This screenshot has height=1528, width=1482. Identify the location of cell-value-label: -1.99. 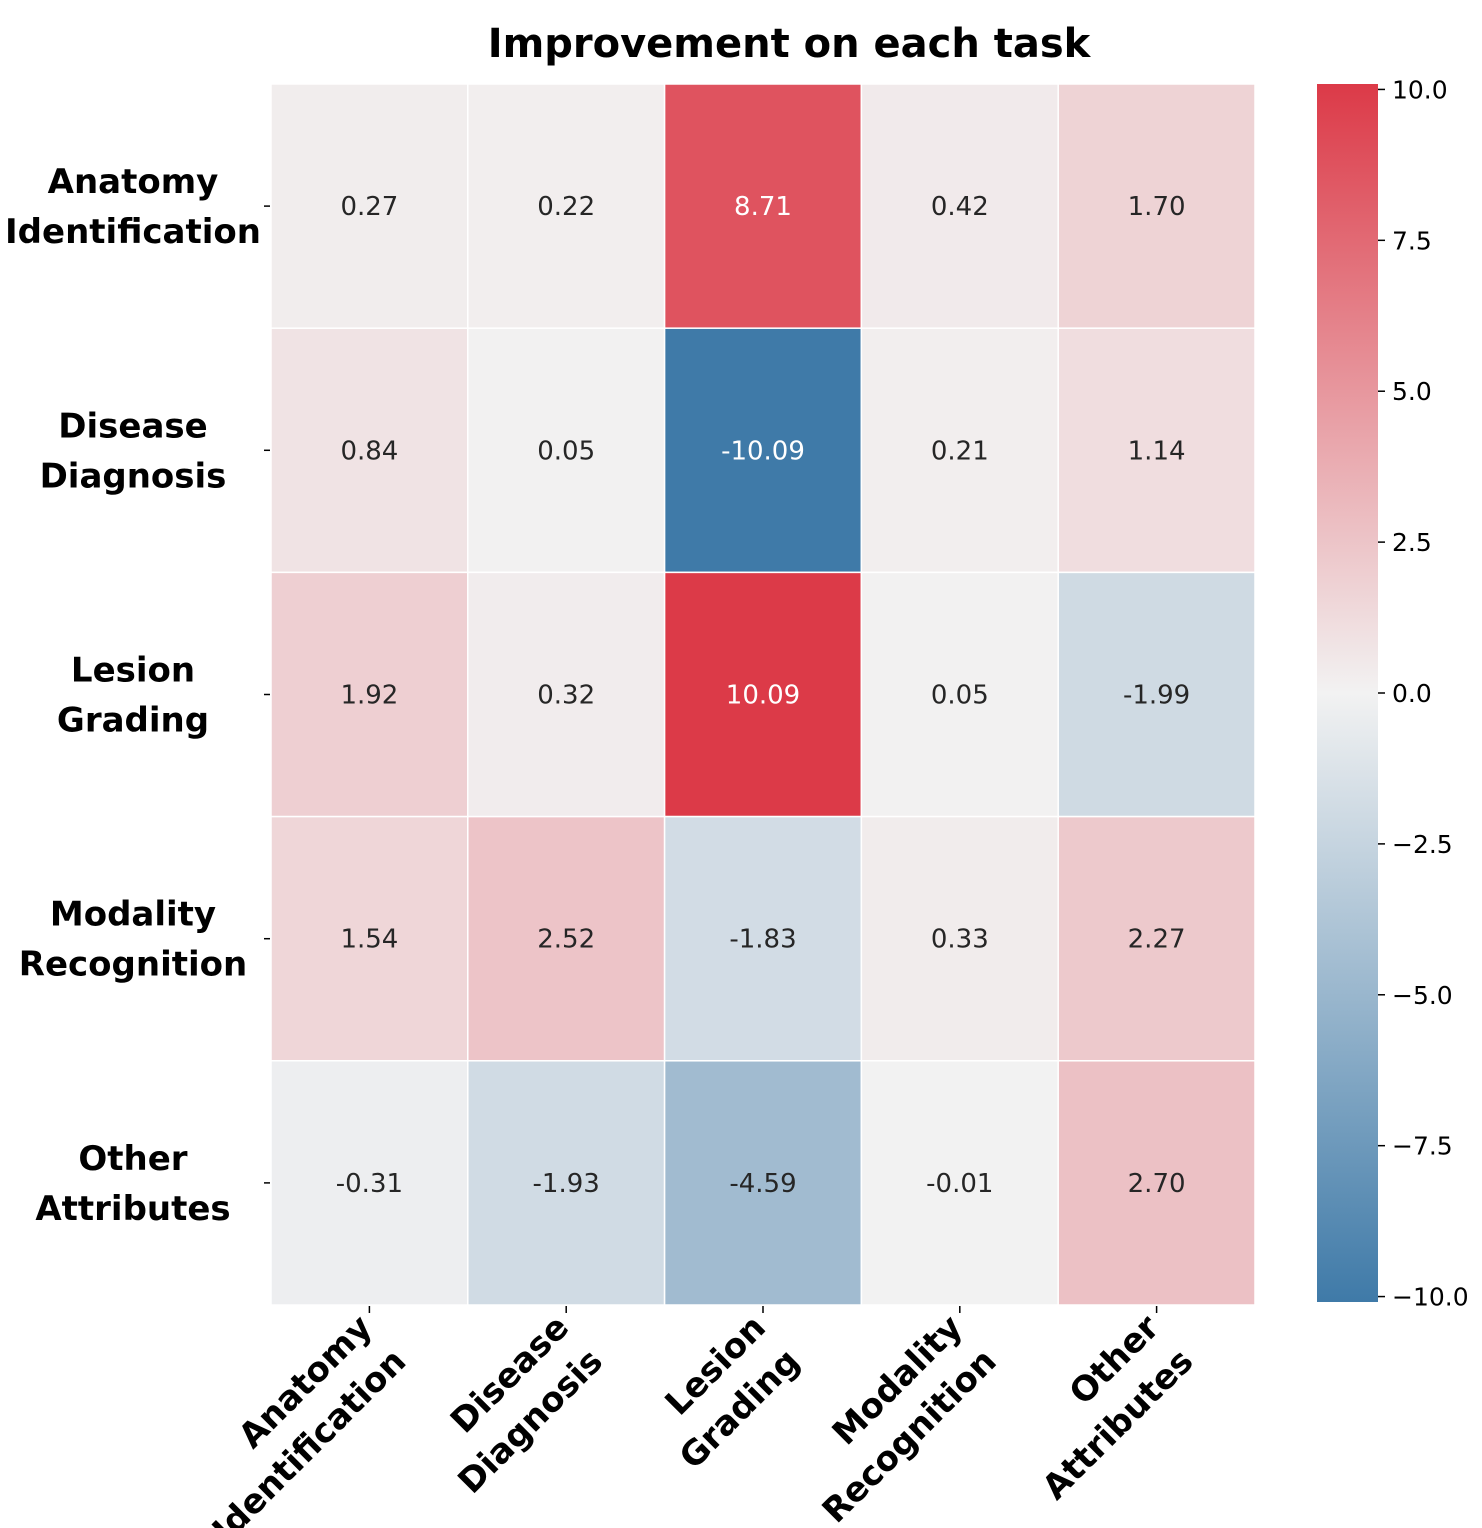
(1156, 696).